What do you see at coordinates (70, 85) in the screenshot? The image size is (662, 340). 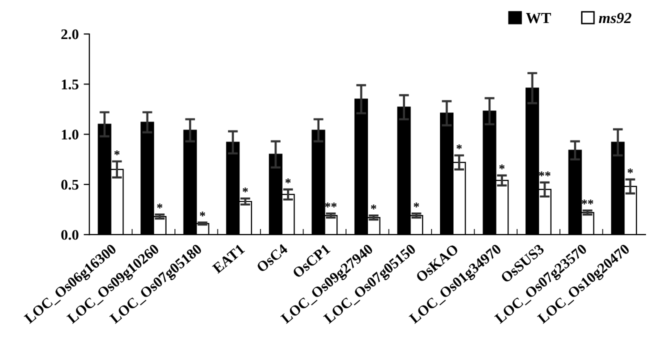 I see `y-tick-label: 1.5` at bounding box center [70, 85].